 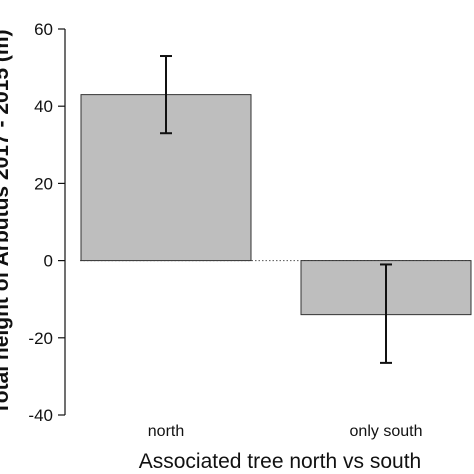 I want to click on x-tick-label-north: north, so click(x=166, y=431).